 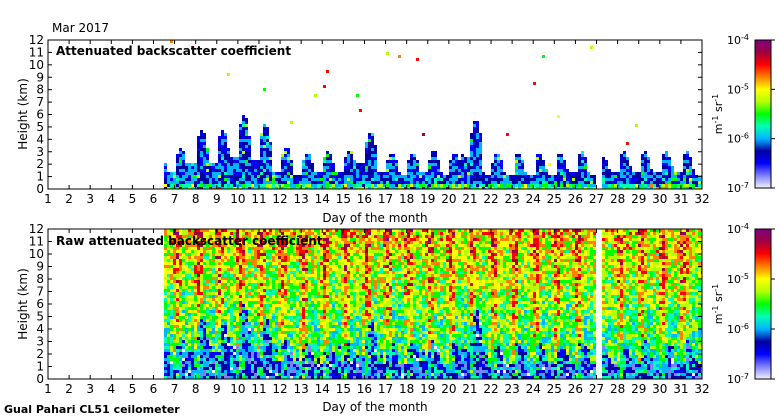 What do you see at coordinates (40, 127) in the screenshot?
I see `y-tick-label: 5` at bounding box center [40, 127].